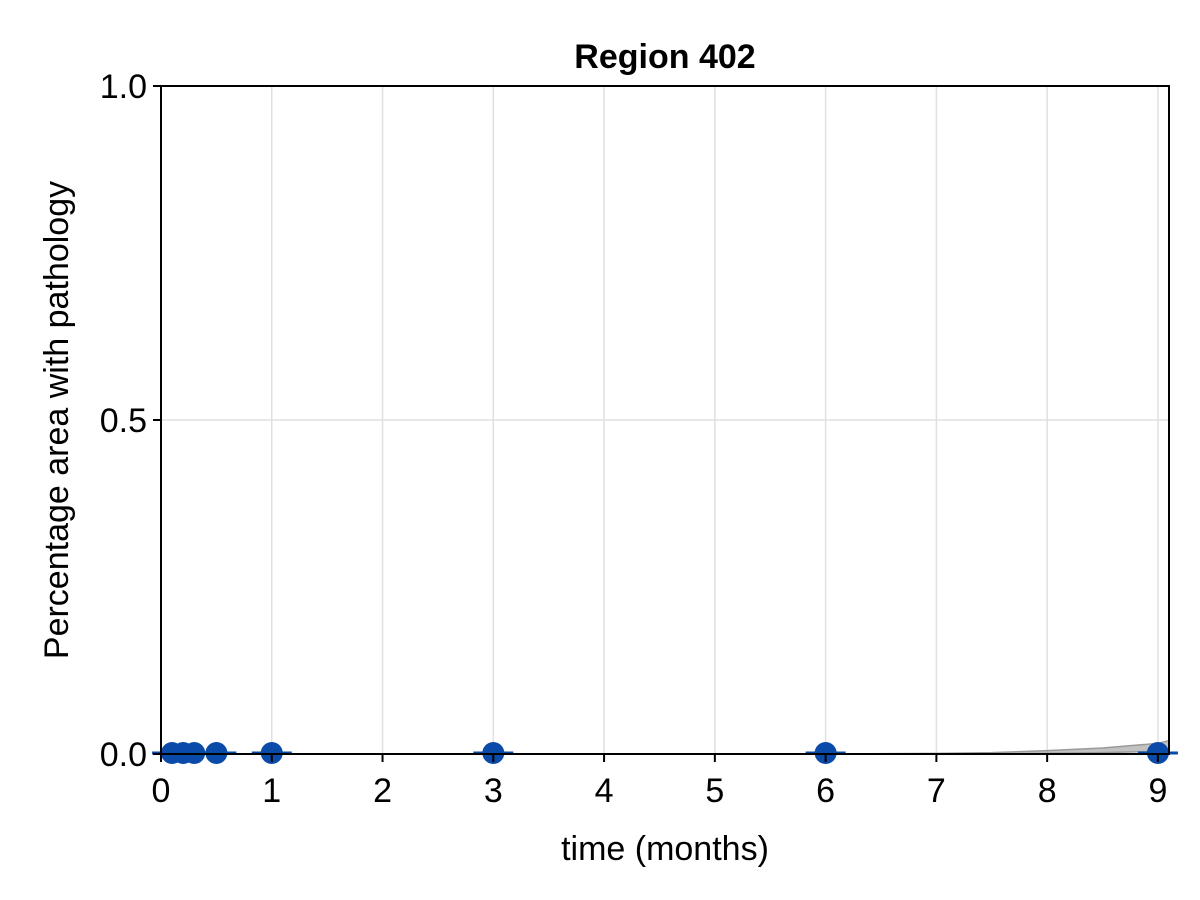  I want to click on x-axis-label: time (months), so click(665, 849).